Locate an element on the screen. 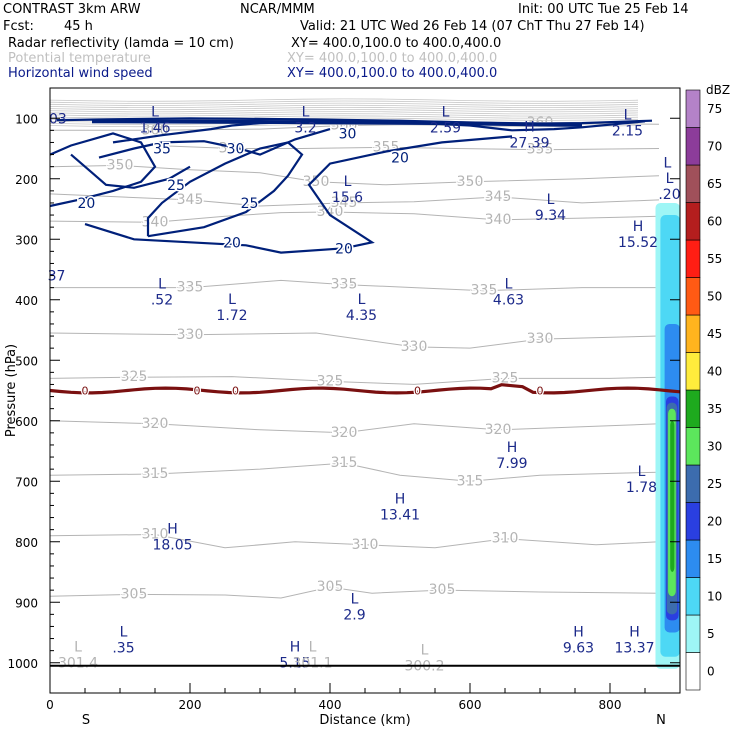 The height and width of the screenshot is (740, 740). field-theta-xy: XY= 400.0,100.0 to 400.0,400.0 is located at coordinates (392, 58).